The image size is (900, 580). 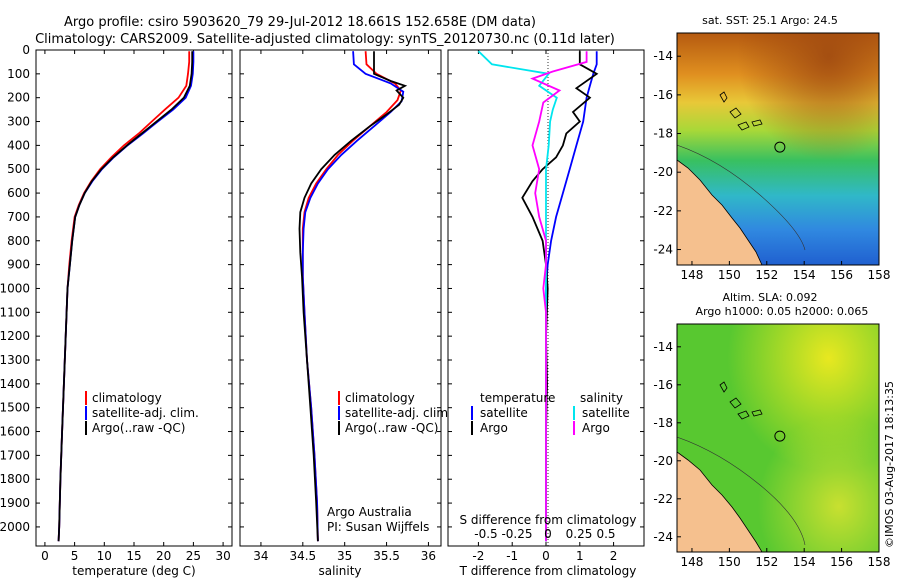 What do you see at coordinates (516, 534) in the screenshot?
I see `s-tick: -0.25` at bounding box center [516, 534].